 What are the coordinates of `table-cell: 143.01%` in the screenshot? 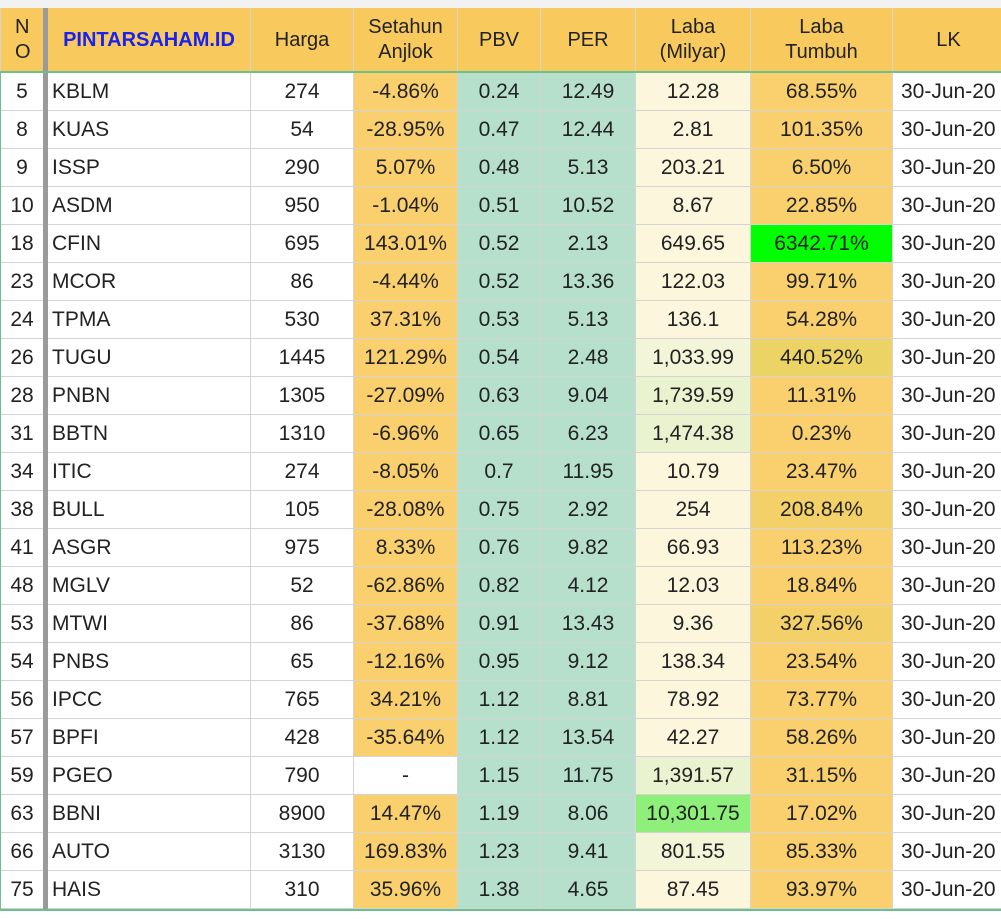 It's located at (405, 243).